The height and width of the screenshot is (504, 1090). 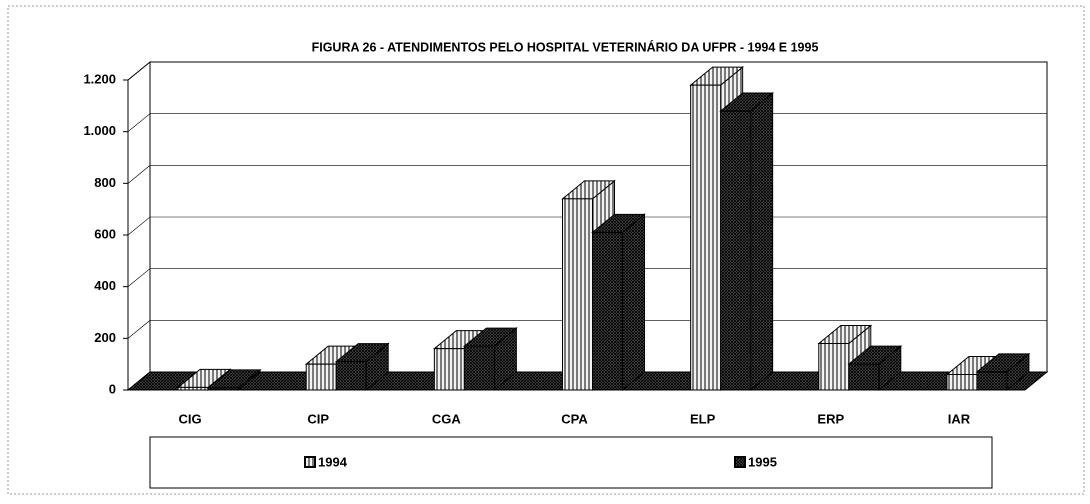 What do you see at coordinates (99, 130) in the screenshot?
I see `y-tick-label: 1.000` at bounding box center [99, 130].